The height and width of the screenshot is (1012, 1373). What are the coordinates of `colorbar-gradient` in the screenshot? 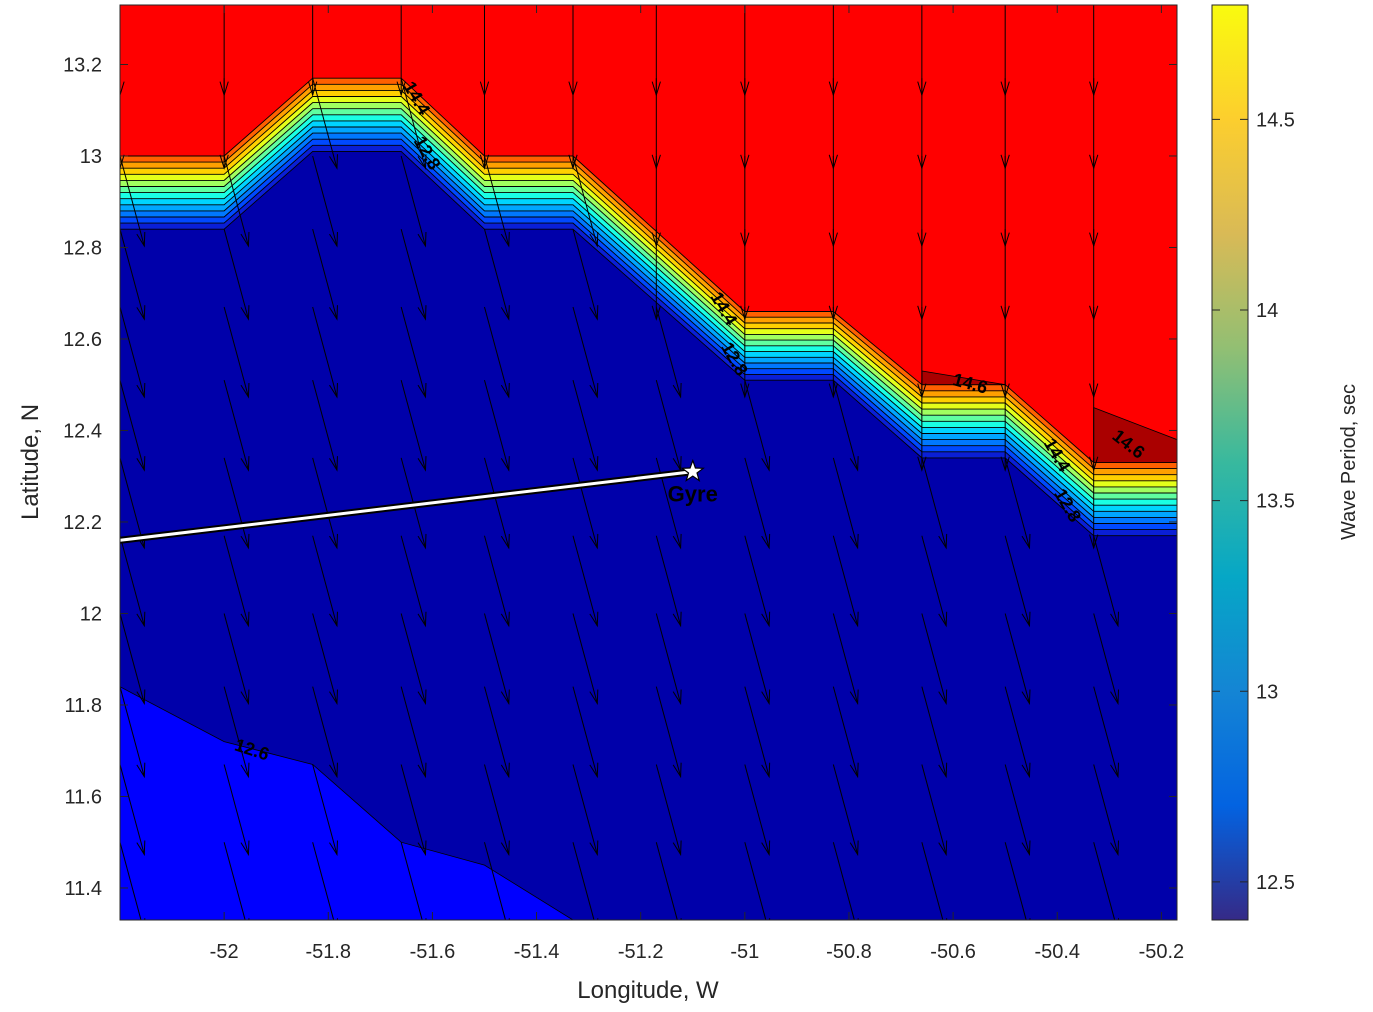 It's located at (1230, 462).